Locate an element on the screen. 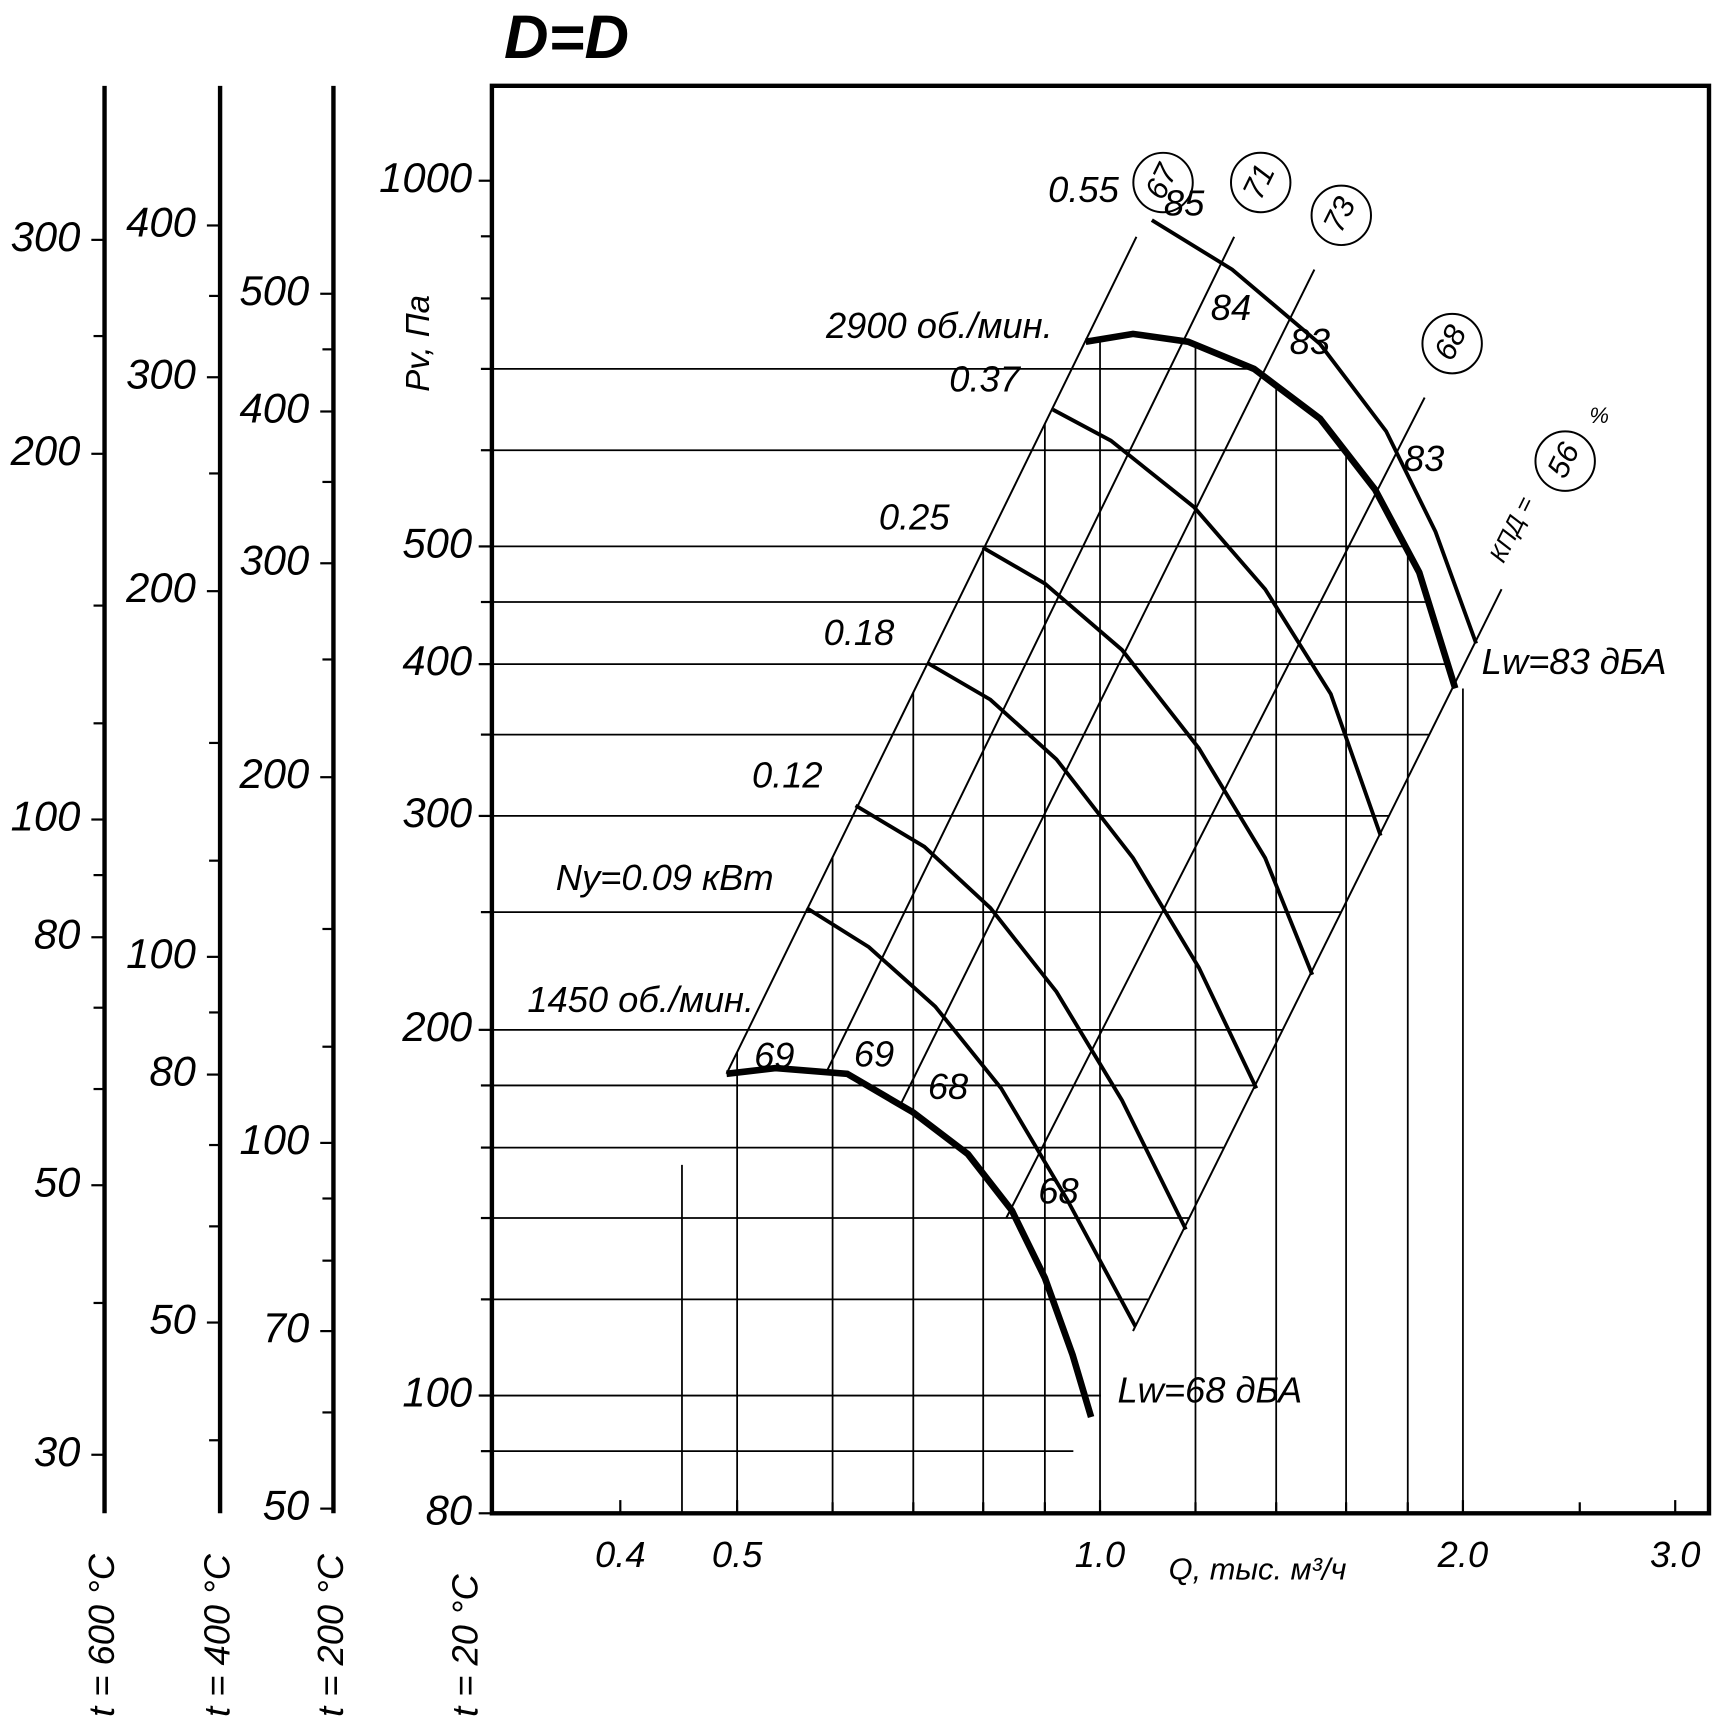 The image size is (1720, 1729). temperature-axis-label: t = 200 °C is located at coordinates (330, 1635).